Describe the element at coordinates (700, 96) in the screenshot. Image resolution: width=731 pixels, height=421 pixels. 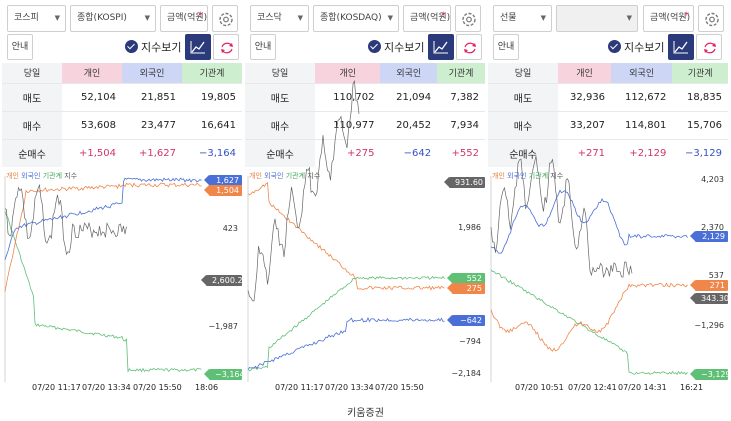
I see `cell-value: 18,835` at that location.